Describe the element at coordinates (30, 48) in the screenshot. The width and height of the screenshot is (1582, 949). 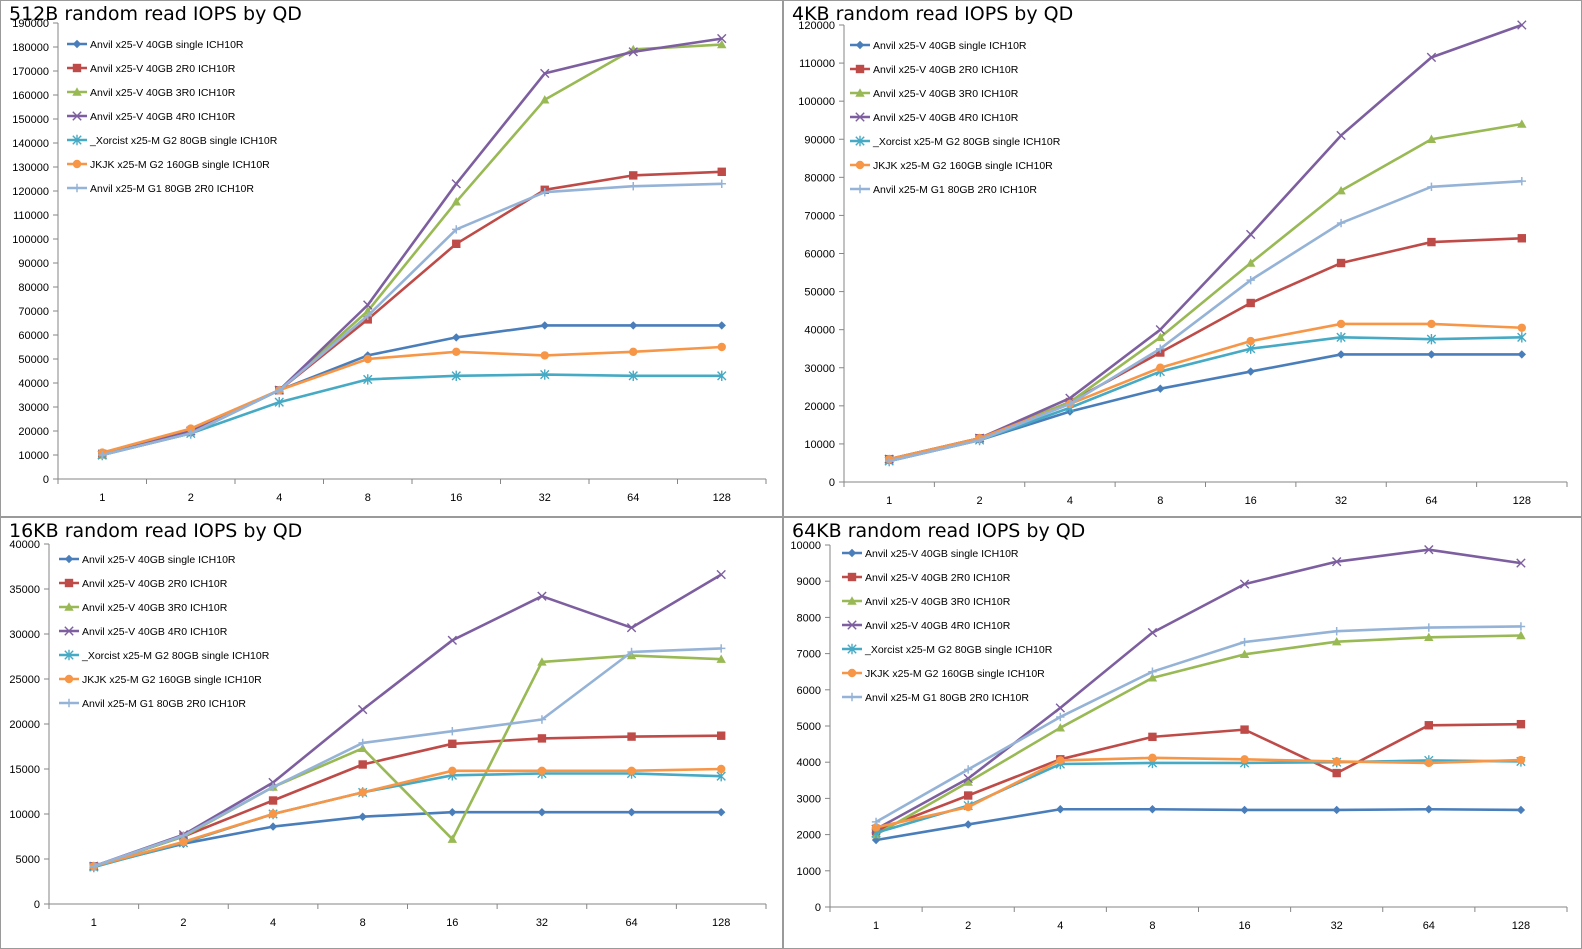
I see `y-tick-label: 180000` at that location.